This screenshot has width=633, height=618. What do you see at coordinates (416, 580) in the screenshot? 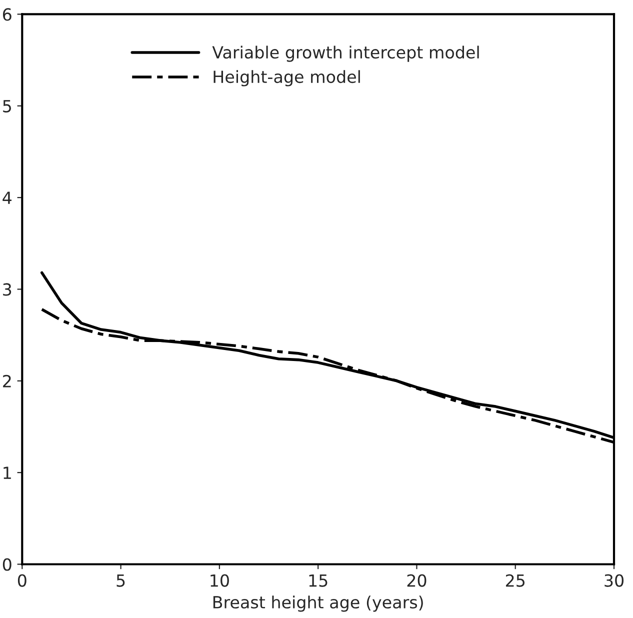
I see `x-tick-label: 20` at bounding box center [416, 580].